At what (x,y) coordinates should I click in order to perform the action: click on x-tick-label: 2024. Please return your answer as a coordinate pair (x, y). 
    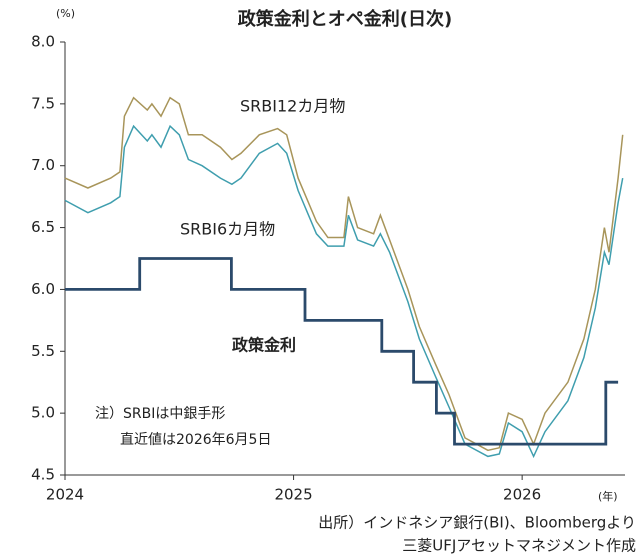
    Looking at the image, I should click on (65, 495).